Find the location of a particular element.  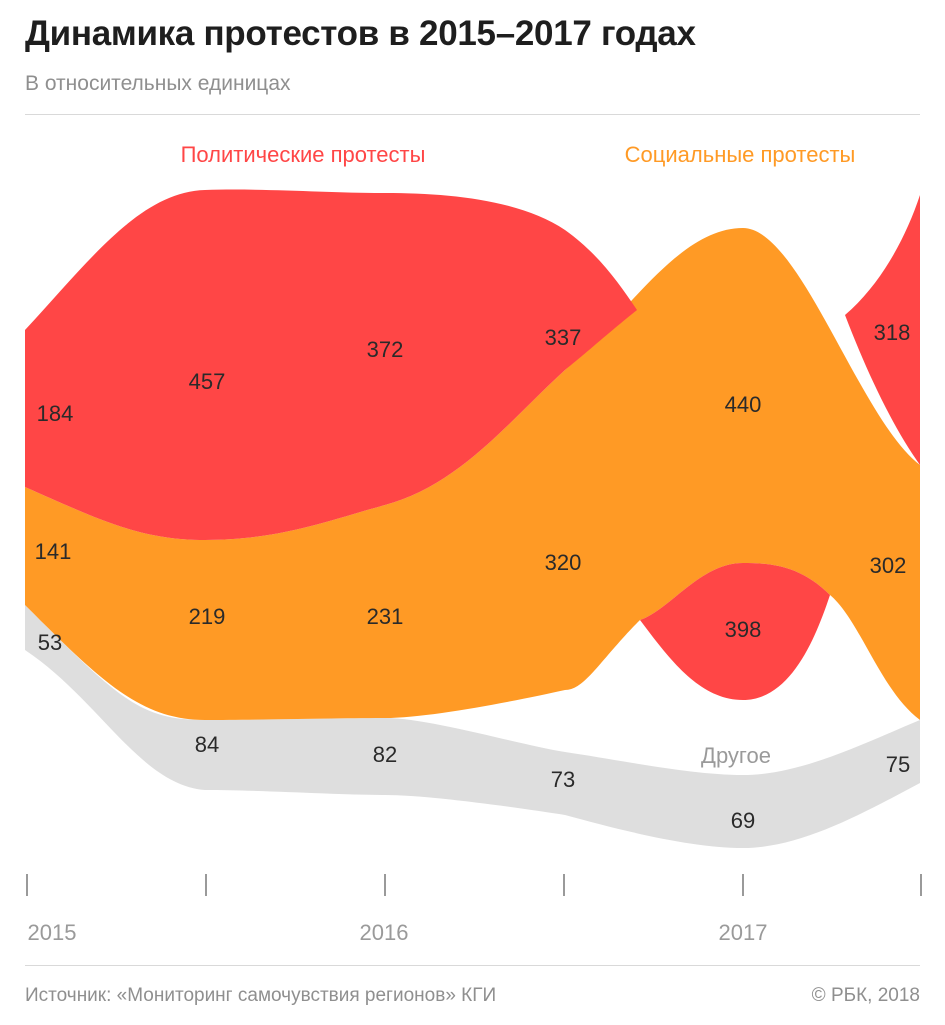

value-label-other-2: 82 is located at coordinates (385, 754).